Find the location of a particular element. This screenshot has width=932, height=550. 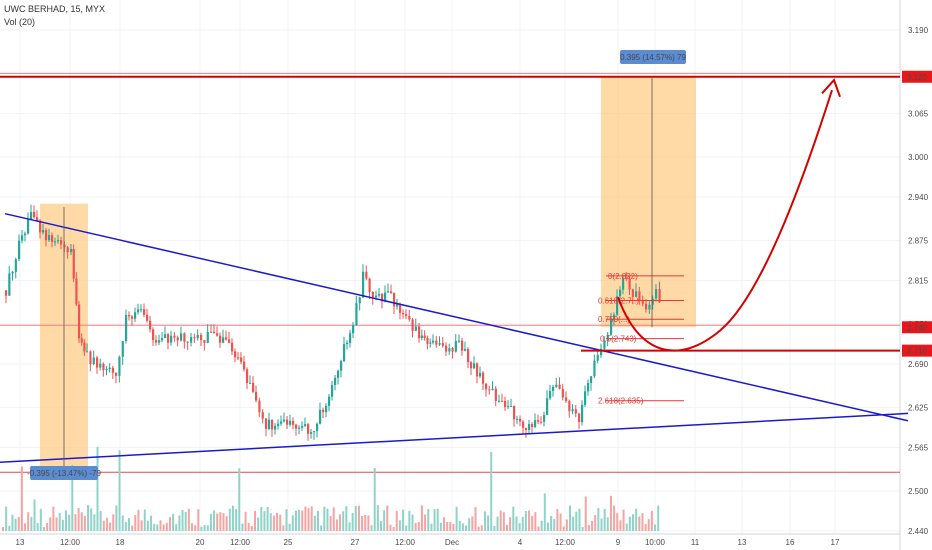

price-tick-label: 2.940 is located at coordinates (918, 197).